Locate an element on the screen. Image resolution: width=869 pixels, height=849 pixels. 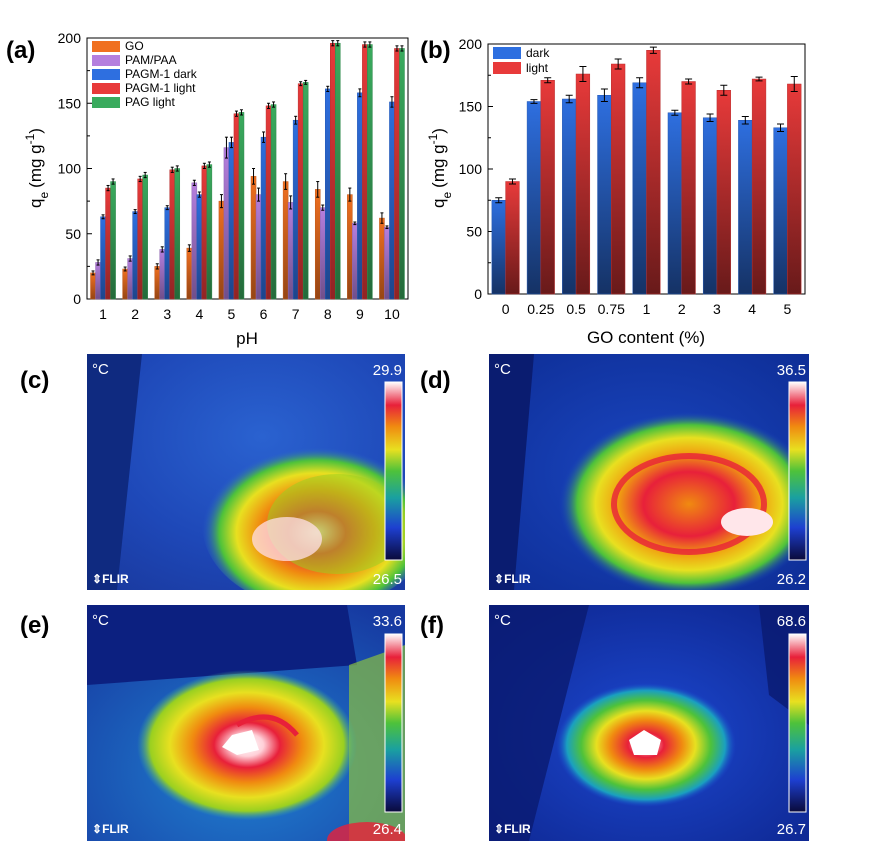
max-temp-c: 29.9 is located at coordinates (387, 370).